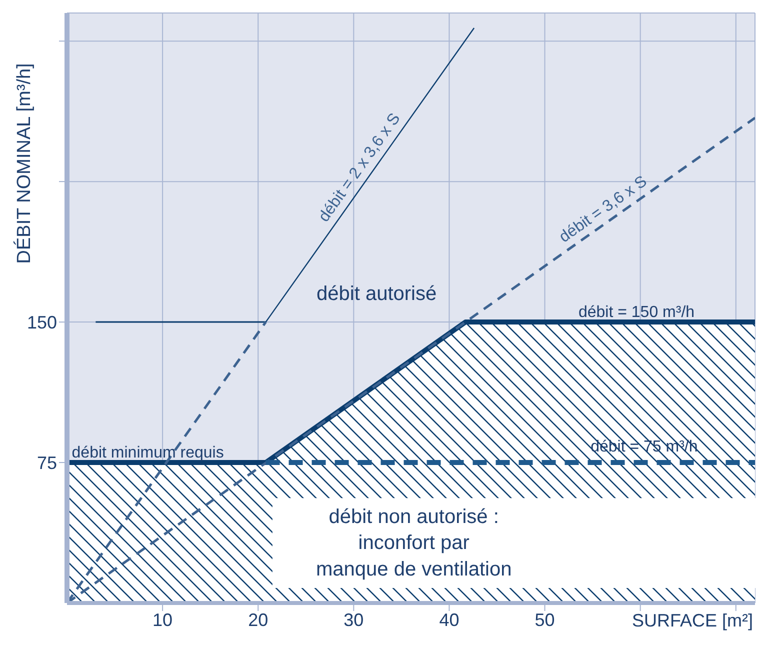  What do you see at coordinates (413, 517) in the screenshot?
I see `annotation: débit non autorisé :` at bounding box center [413, 517].